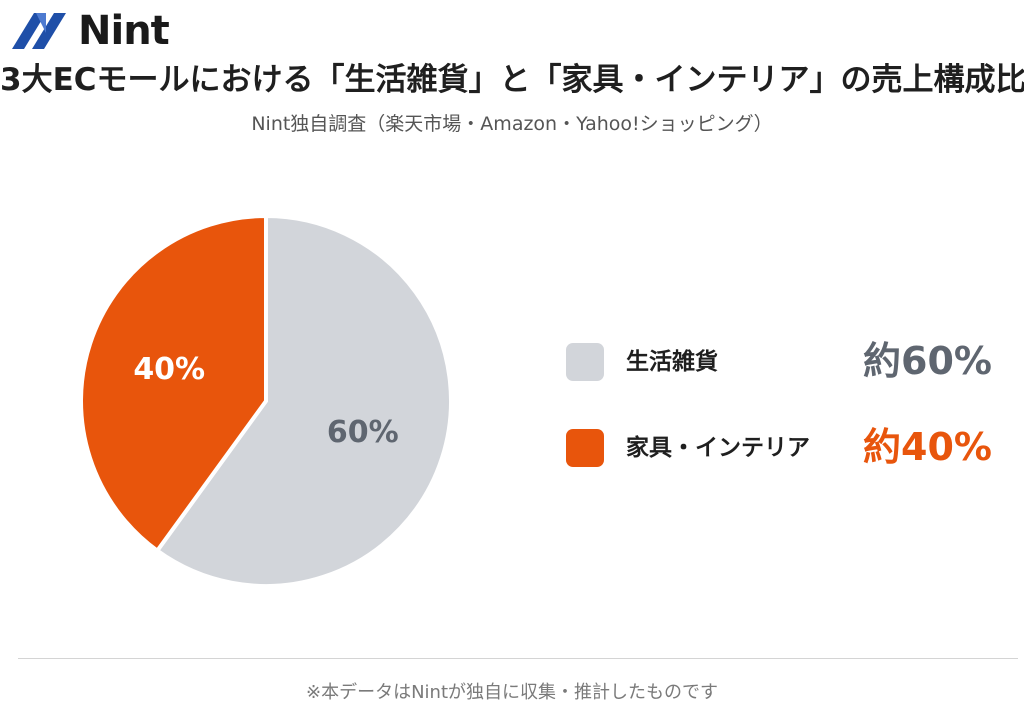 This screenshot has width=1024, height=721. What do you see at coordinates (124, 31) in the screenshot?
I see `logo-text: Nint` at bounding box center [124, 31].